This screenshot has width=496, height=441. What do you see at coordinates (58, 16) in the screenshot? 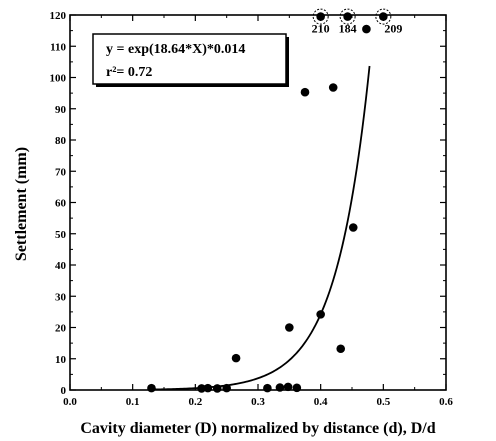
I see `y-tick-label: 120` at bounding box center [58, 16].